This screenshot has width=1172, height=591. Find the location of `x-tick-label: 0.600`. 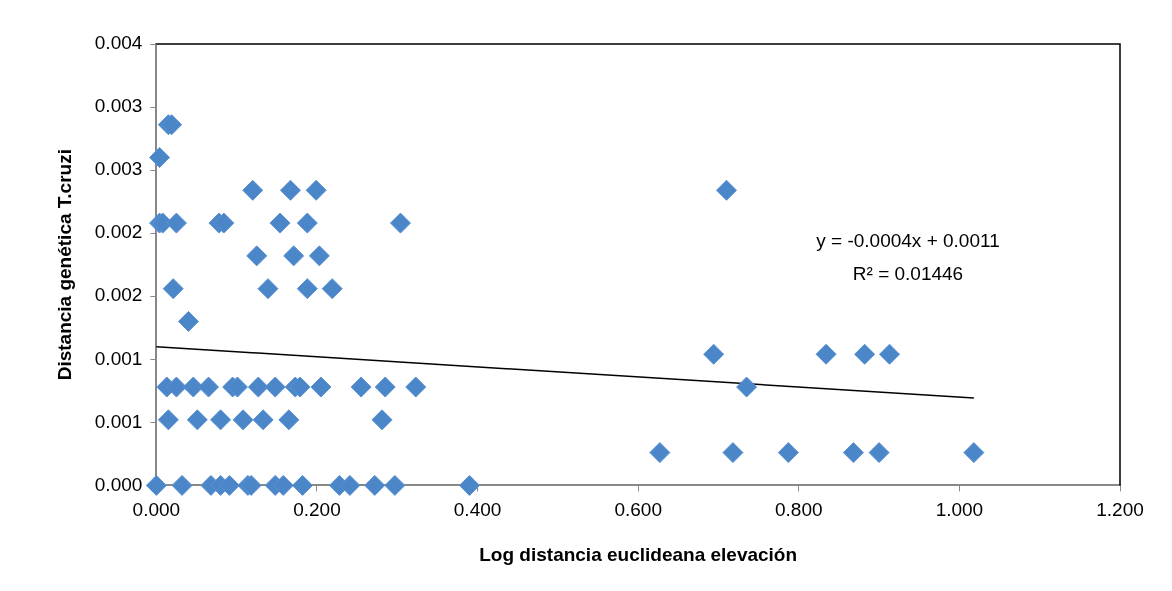

x-tick-label: 0.600 is located at coordinates (638, 510).